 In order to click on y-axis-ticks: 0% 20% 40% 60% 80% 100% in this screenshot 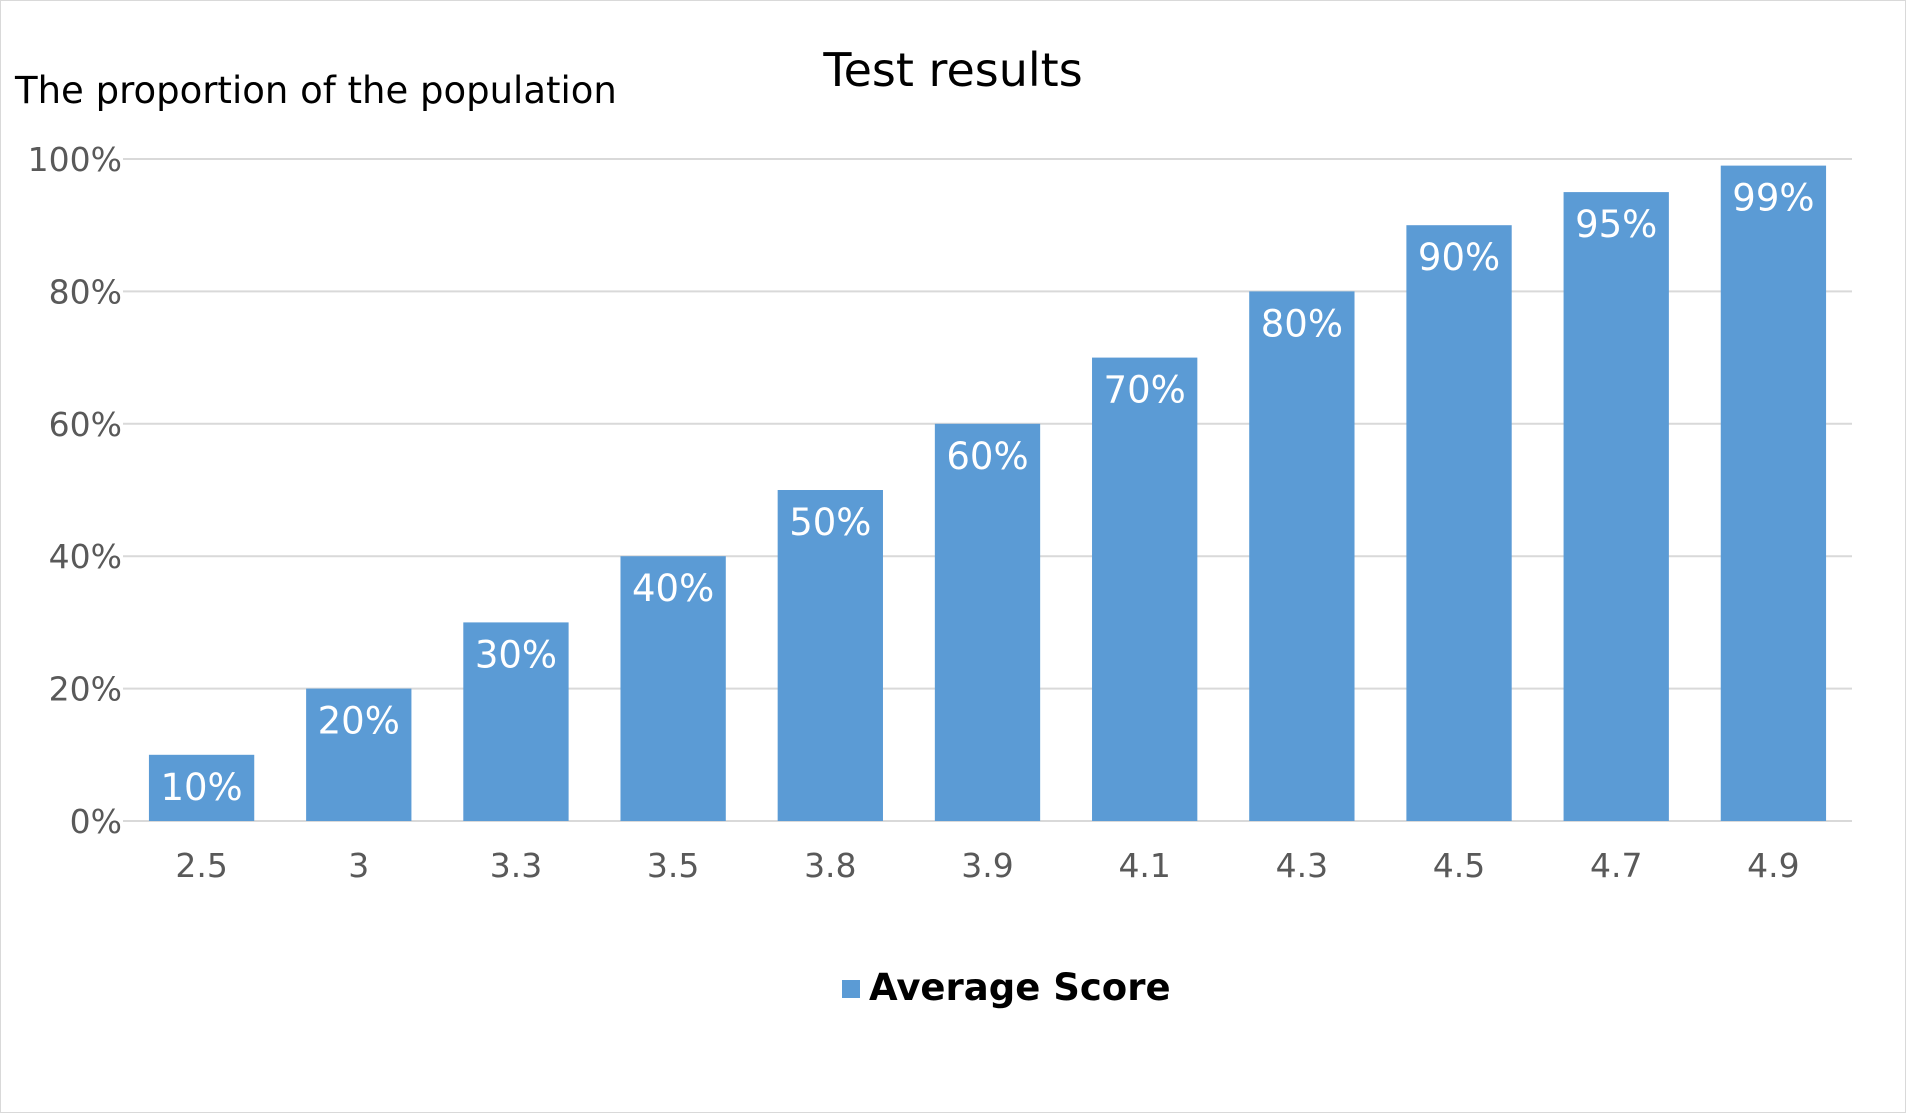, I will do `click(75, 490)`.